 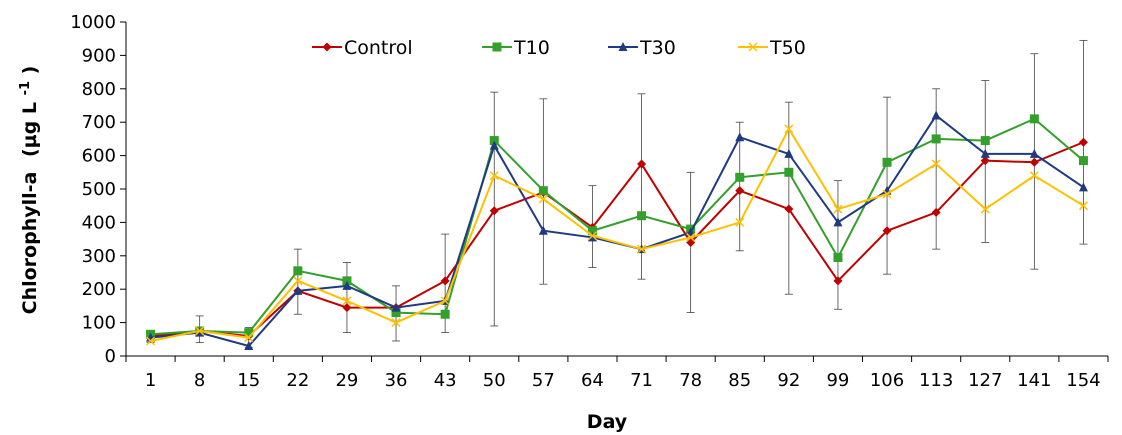 I want to click on x-tick-label: 43, so click(x=445, y=380).